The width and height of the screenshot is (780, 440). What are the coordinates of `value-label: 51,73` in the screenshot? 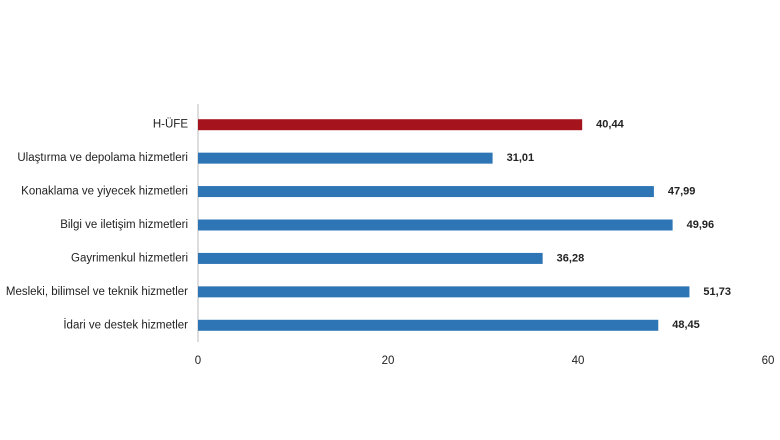 It's located at (717, 292).